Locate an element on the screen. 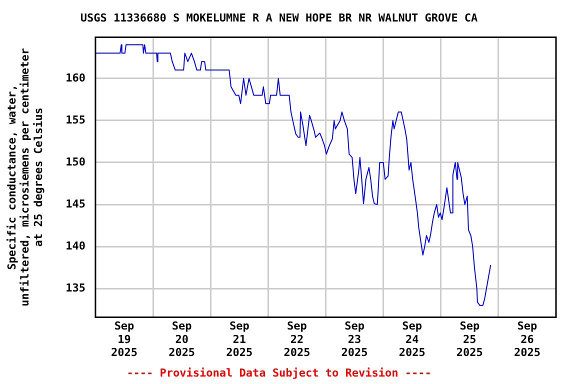 The width and height of the screenshot is (576, 384). y-tick-label: 155 is located at coordinates (76, 119).